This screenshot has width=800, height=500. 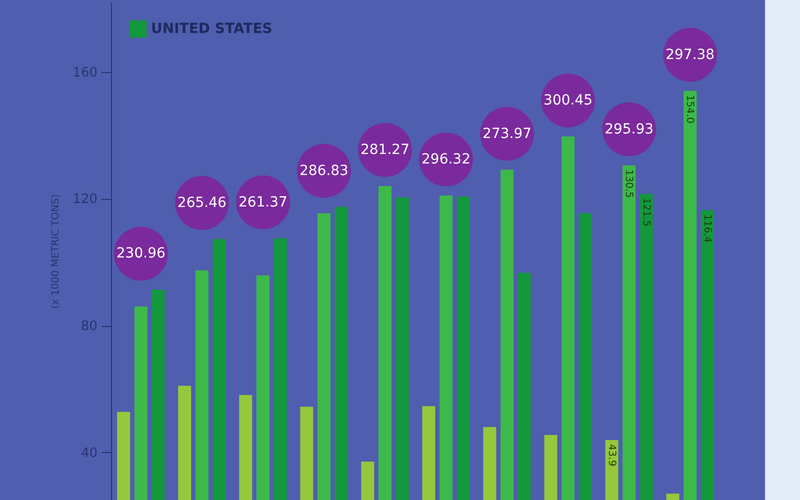 What do you see at coordinates (201, 202) in the screenshot?
I see `annotation: 265.46` at bounding box center [201, 202].